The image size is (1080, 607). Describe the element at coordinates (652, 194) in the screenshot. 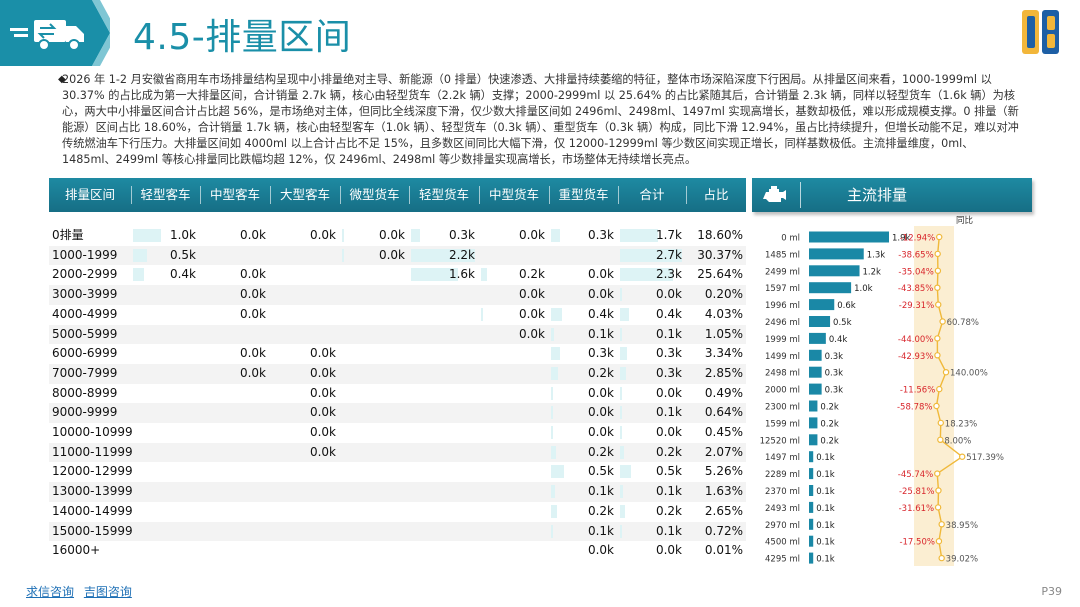

I see `column-header: 合计` at that location.